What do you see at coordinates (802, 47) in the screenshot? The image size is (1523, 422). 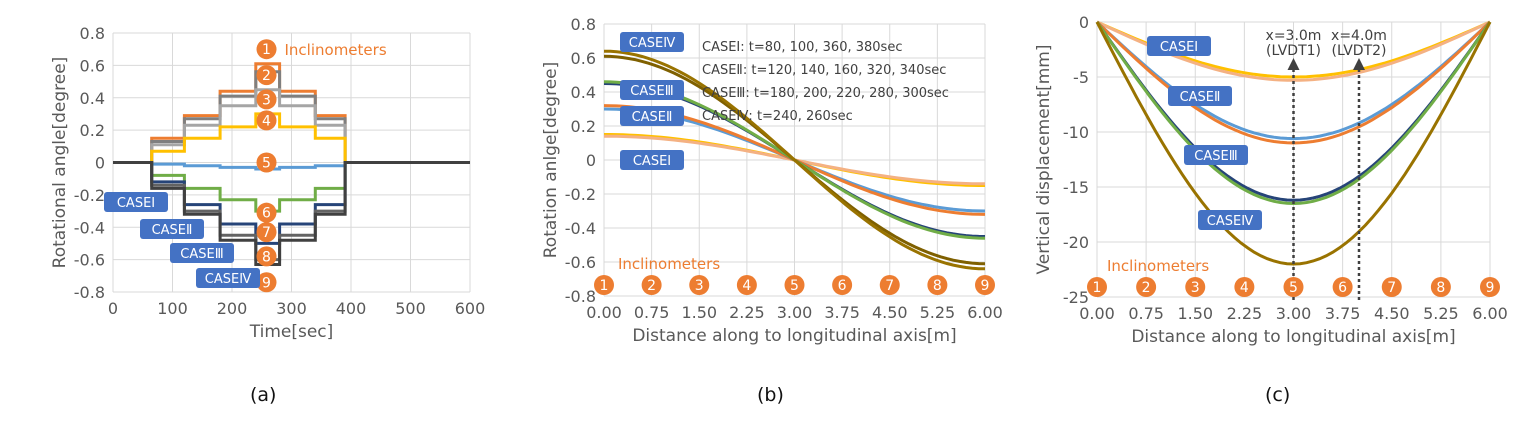 I see `legend-entry: CASEⅠ: t=80, 100, 360, 380sec` at bounding box center [802, 47].